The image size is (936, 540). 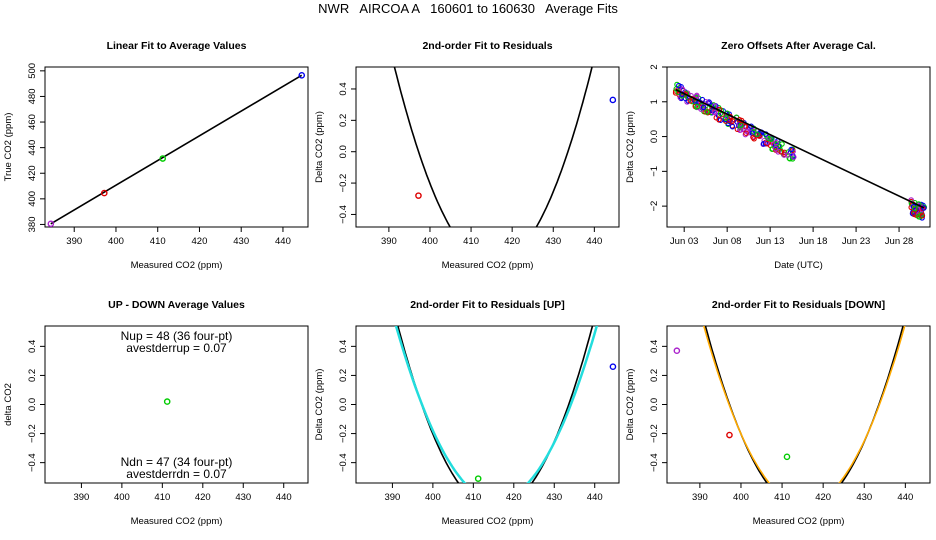 What do you see at coordinates (684, 241) in the screenshot?
I see `x-tick-label: Jun 03` at bounding box center [684, 241].